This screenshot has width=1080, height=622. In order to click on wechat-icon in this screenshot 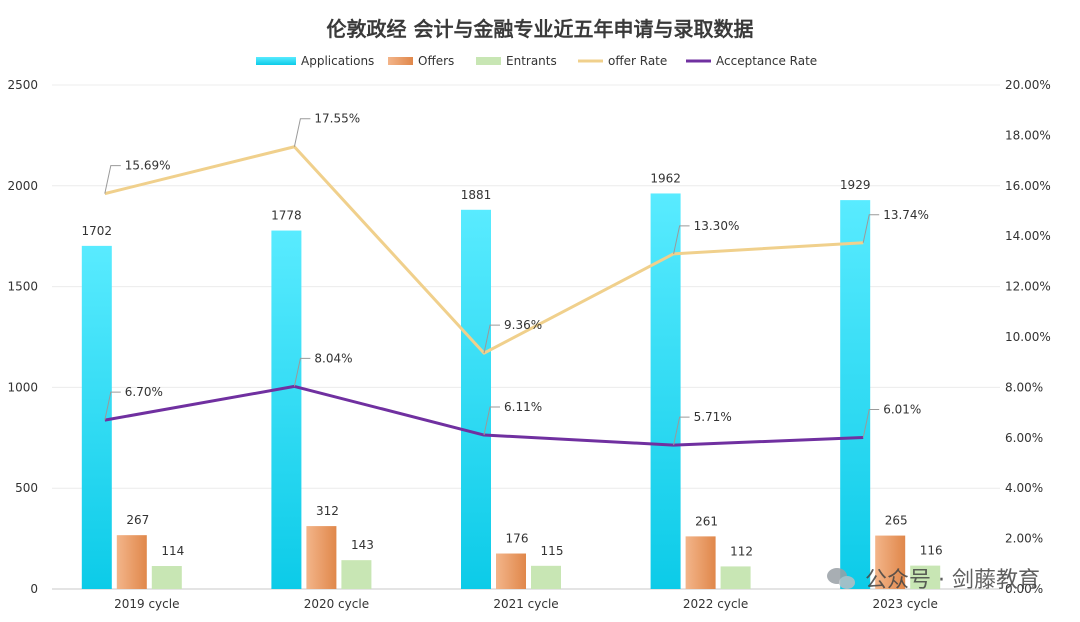, I will do `click(842, 578)`.